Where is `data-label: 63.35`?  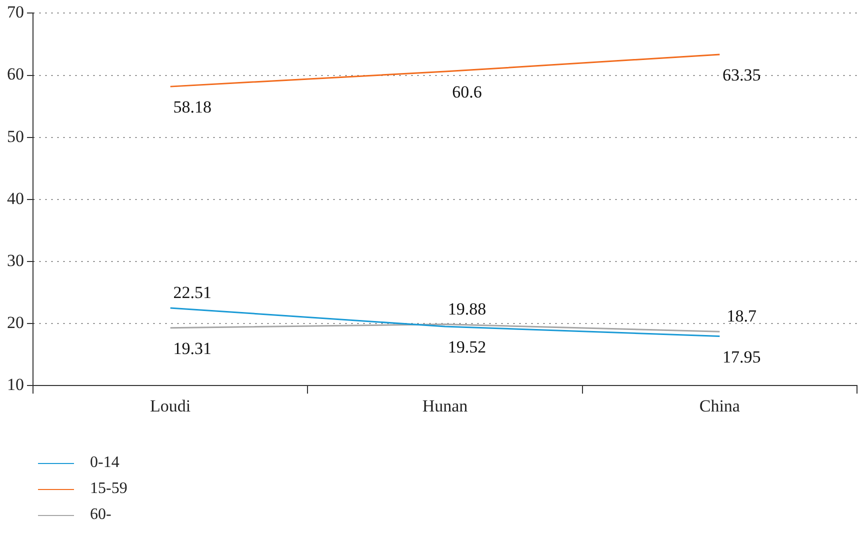 data-label: 63.35 is located at coordinates (741, 74).